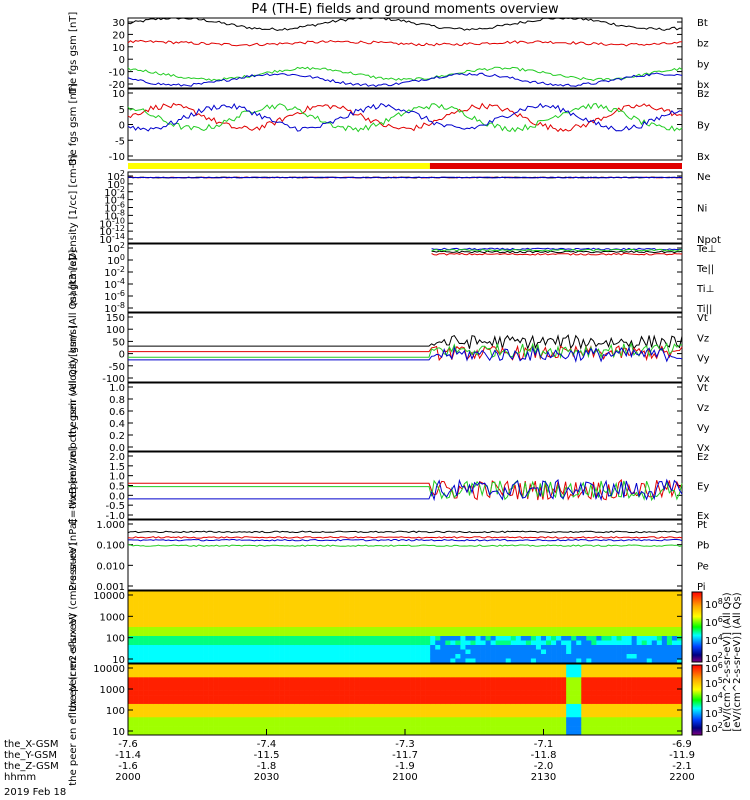 The image size is (750, 800). What do you see at coordinates (701, 587) in the screenshot?
I see `legend-label-3: Pi` at bounding box center [701, 587].